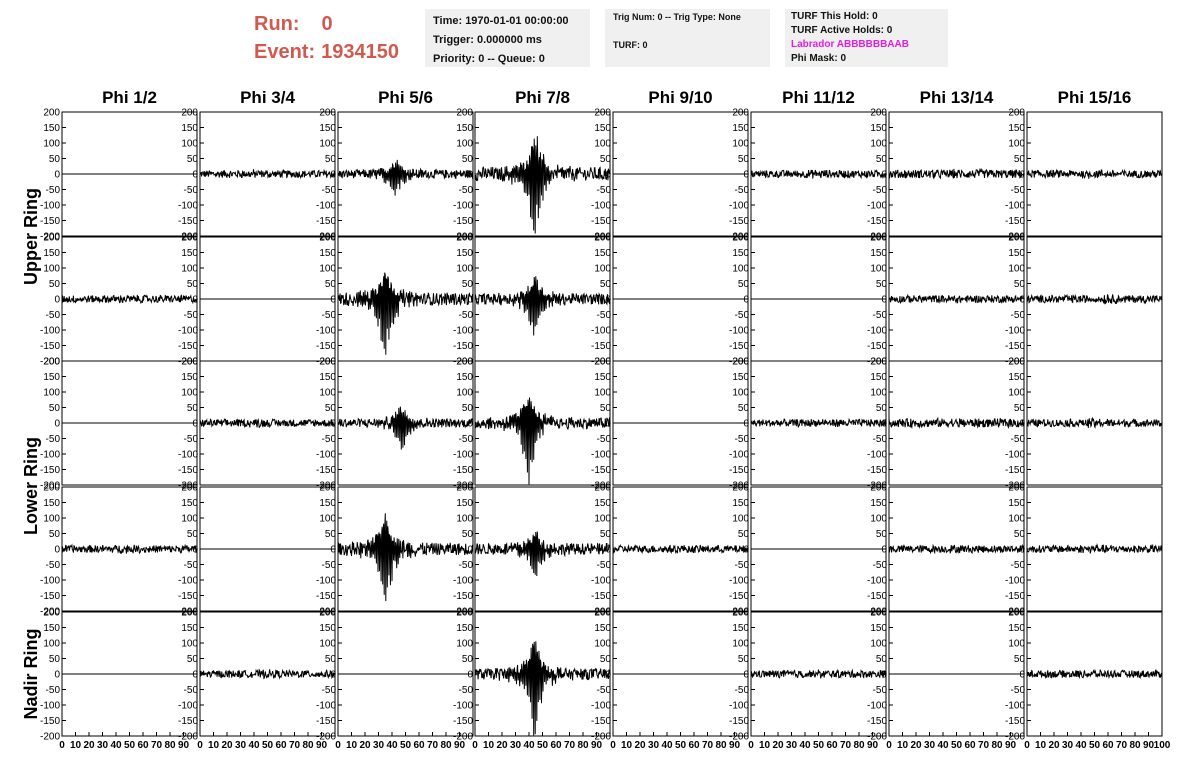 This screenshot has width=1196, height=772. What do you see at coordinates (680, 97) in the screenshot?
I see `column-header: Phi 9/10` at bounding box center [680, 97].